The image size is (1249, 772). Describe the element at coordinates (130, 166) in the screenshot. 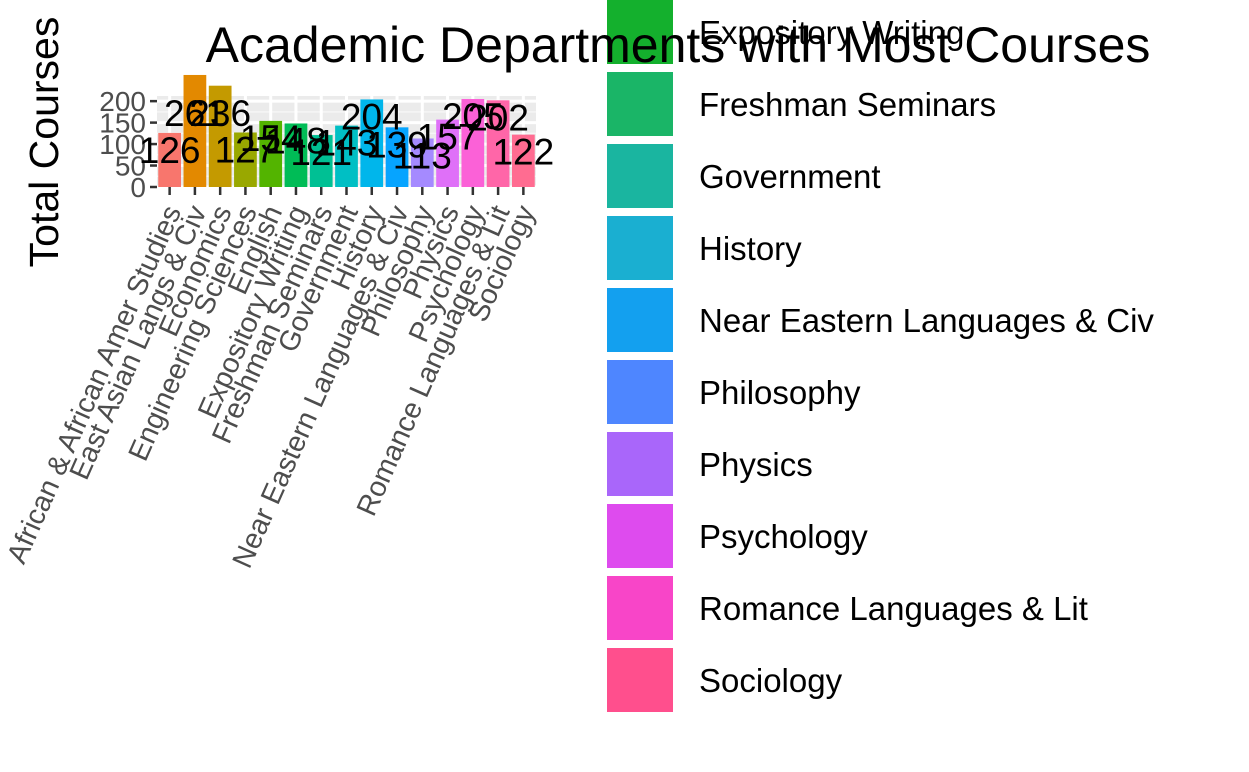

I see `y-tick-label: 50` at that location.